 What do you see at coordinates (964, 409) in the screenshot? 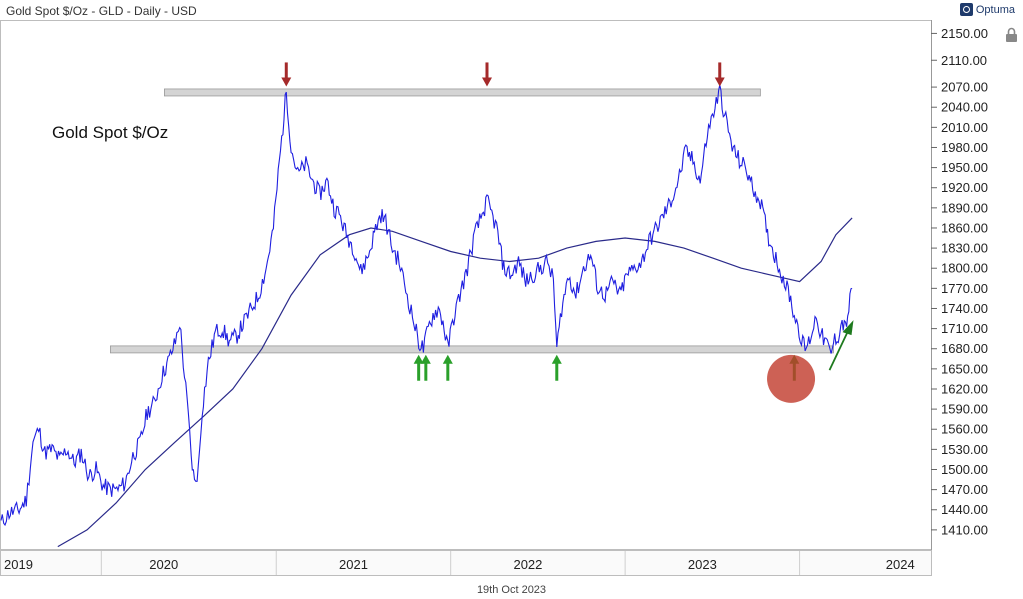
I see `y-tick-label: 1590.00` at bounding box center [964, 409].